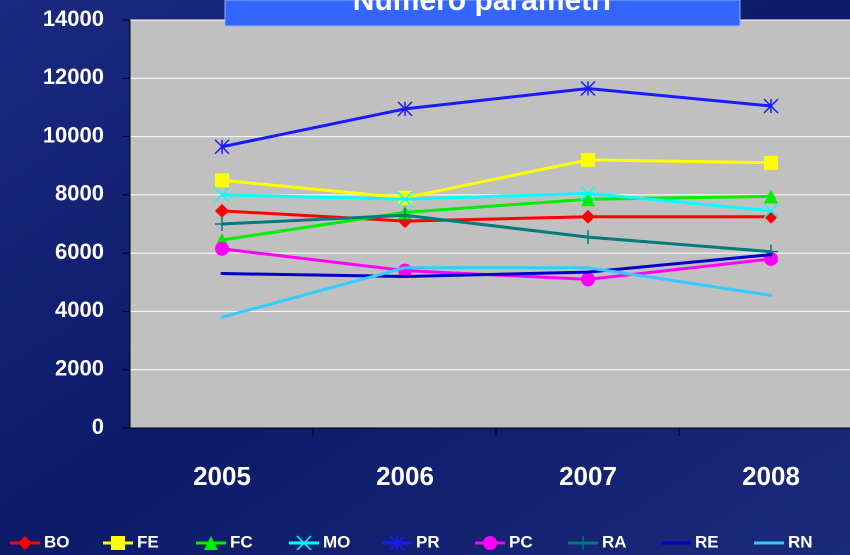 The width and height of the screenshot is (850, 555). I want to click on y-tick-label: 10000, so click(73, 134).